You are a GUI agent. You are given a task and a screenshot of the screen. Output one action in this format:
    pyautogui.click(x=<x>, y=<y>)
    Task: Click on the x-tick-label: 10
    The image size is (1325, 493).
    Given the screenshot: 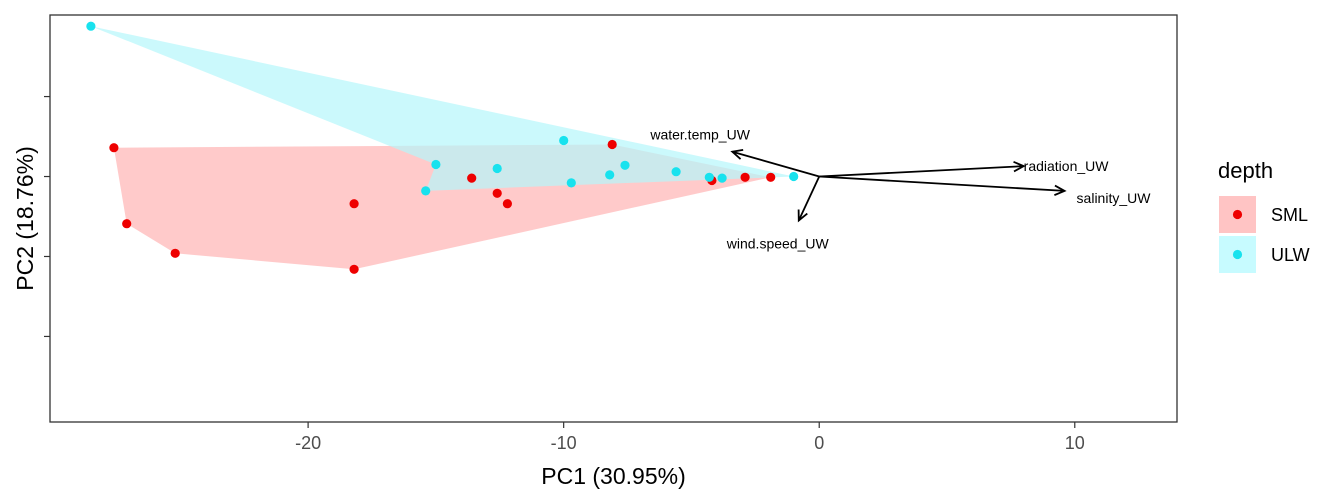 What is the action you would take?
    pyautogui.click(x=1075, y=443)
    